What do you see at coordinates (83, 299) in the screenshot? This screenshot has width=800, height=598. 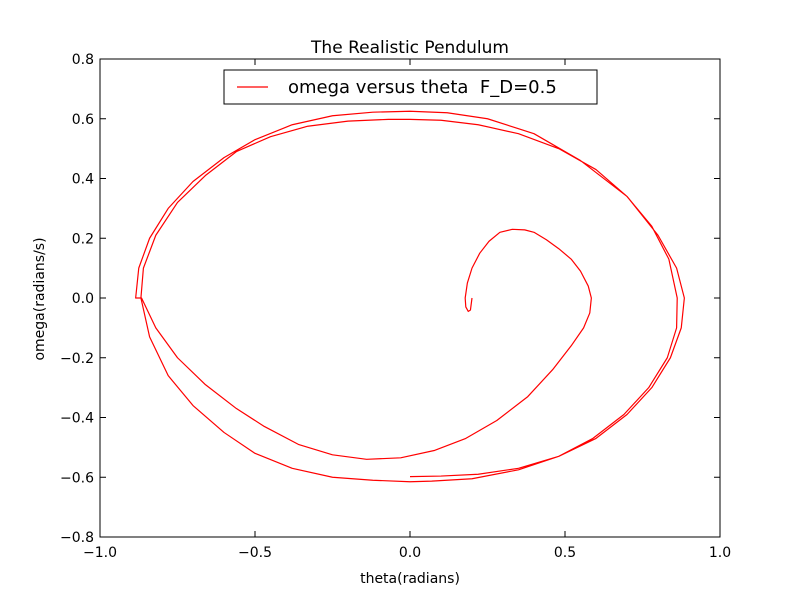 I see `y-tick-label: 0.0` at bounding box center [83, 299].